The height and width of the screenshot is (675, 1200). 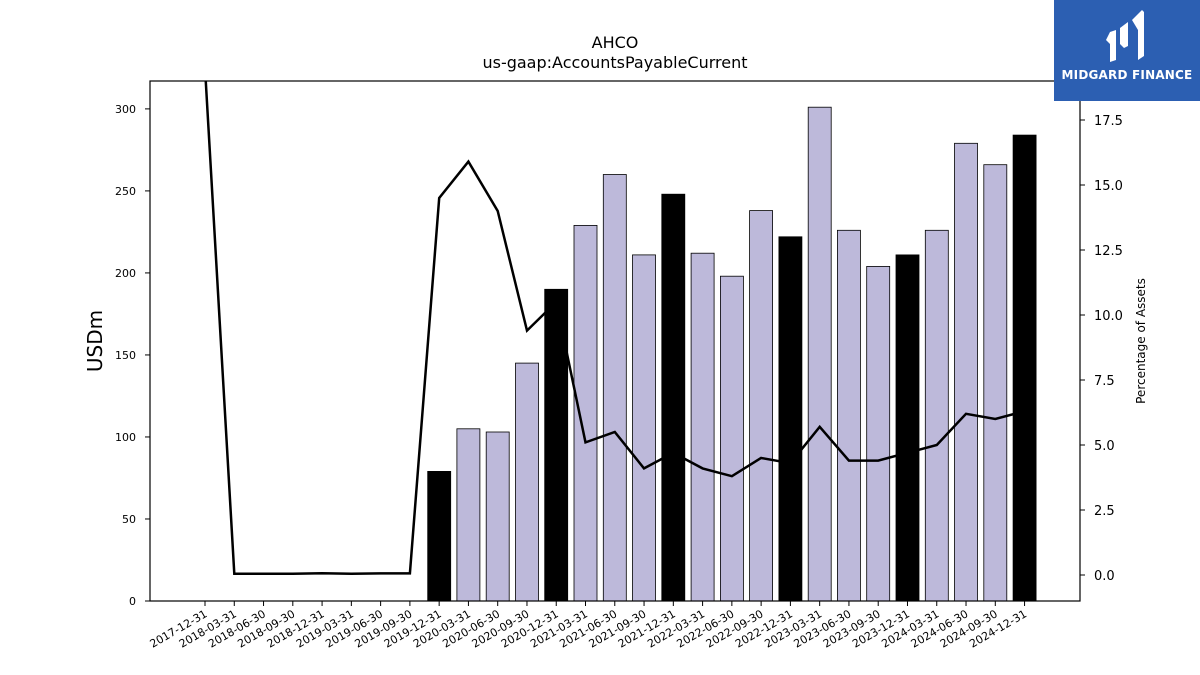 I want to click on y2-tick-label-17.5: 17.5, so click(x=1108, y=121).